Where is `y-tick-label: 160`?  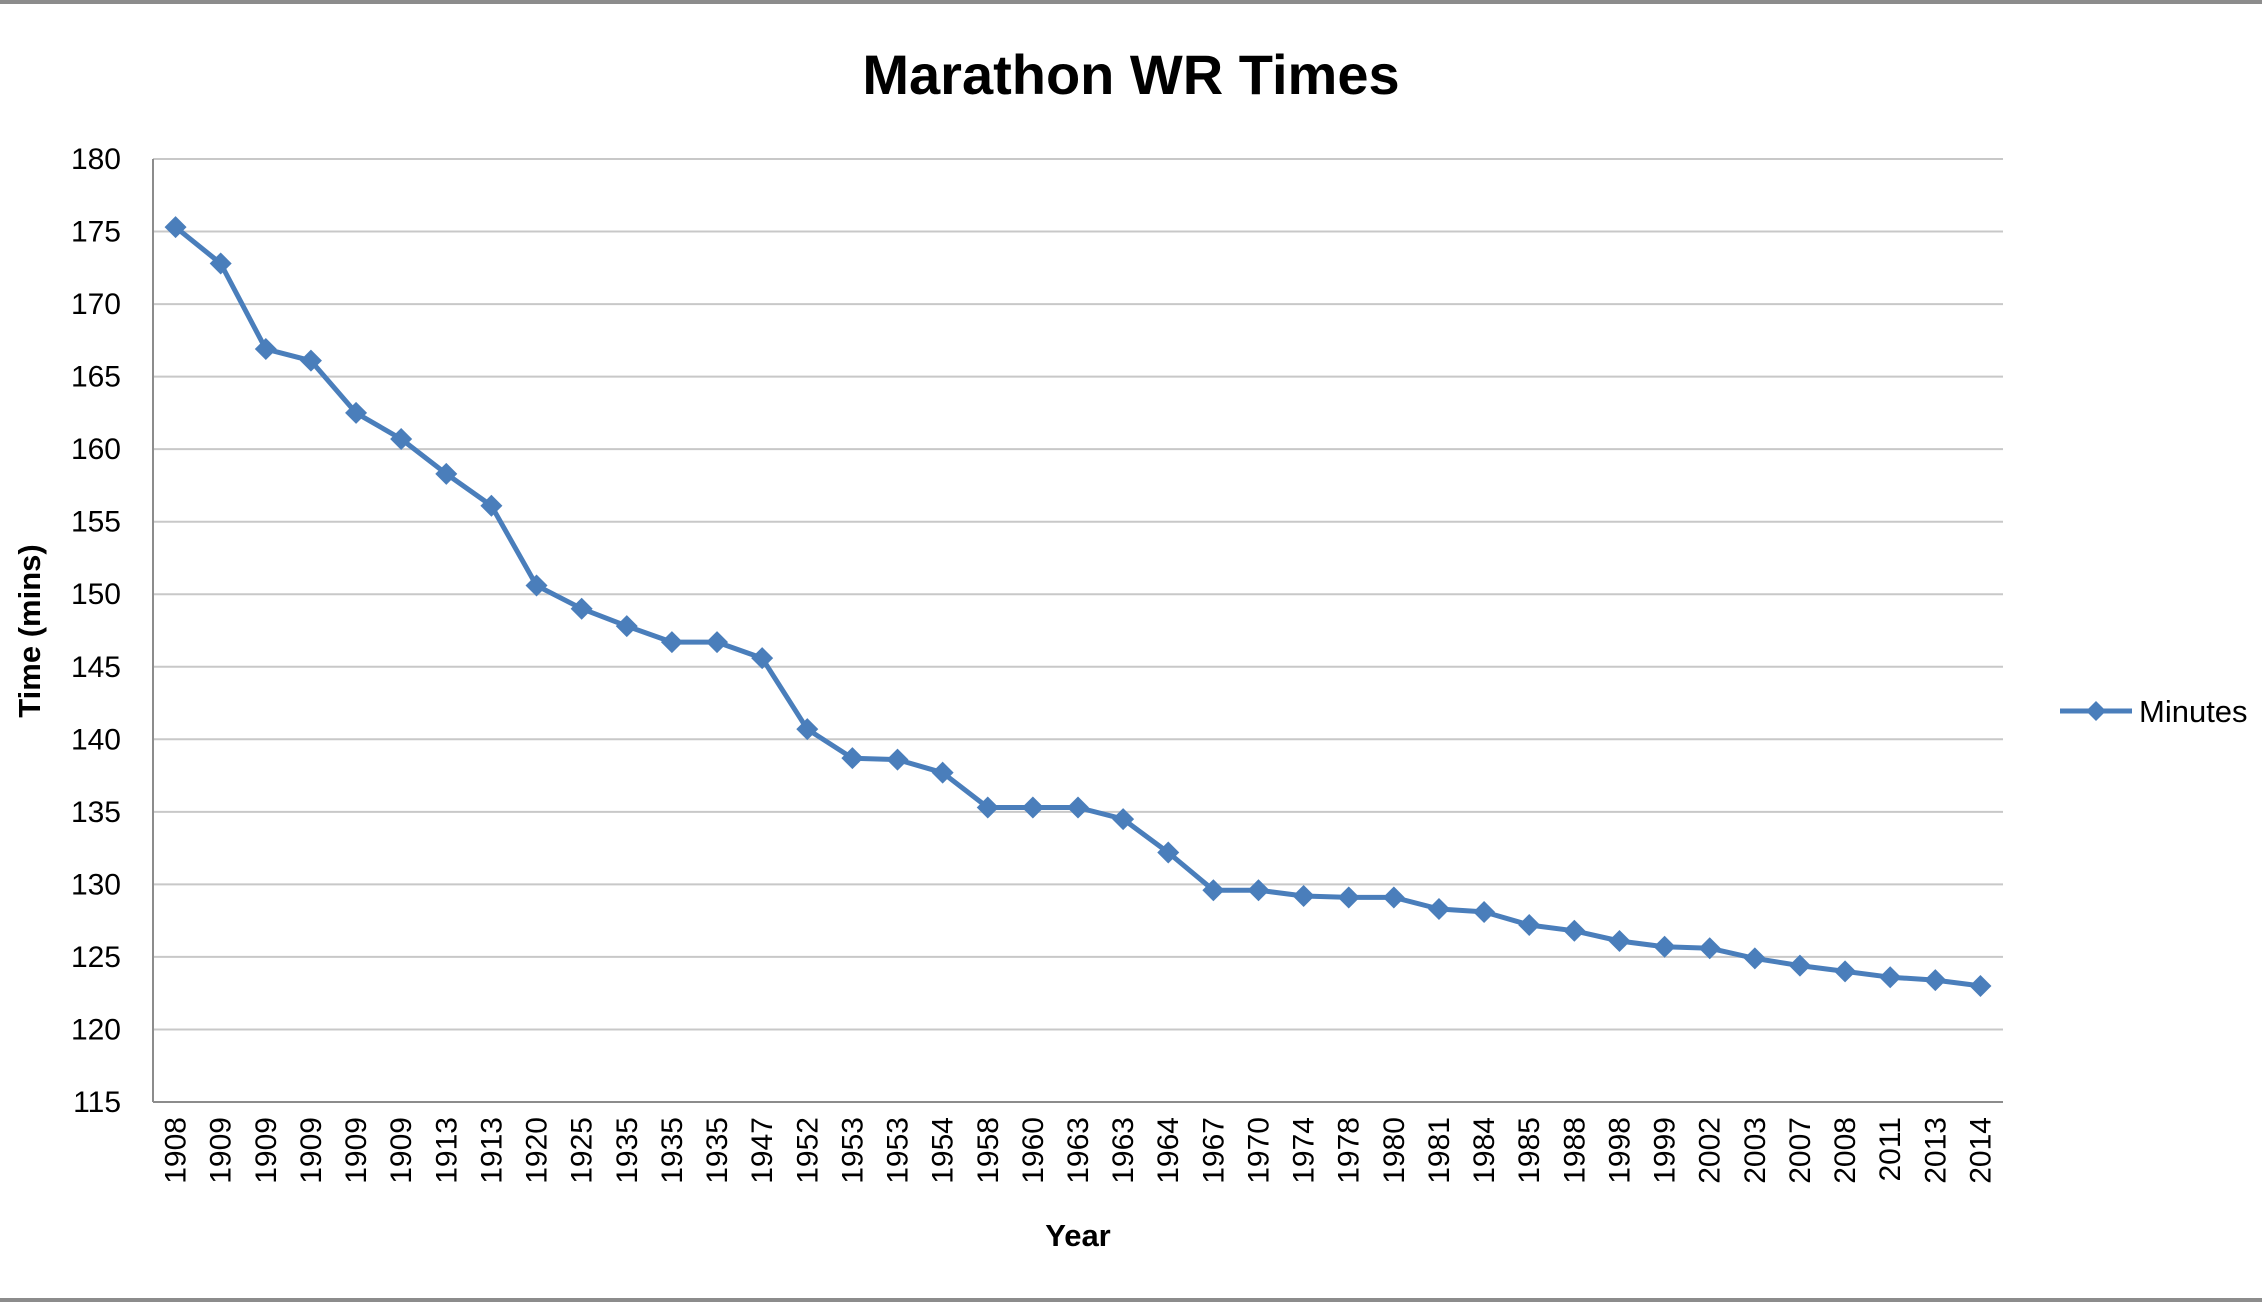
y-tick-label: 160 is located at coordinates (96, 449).